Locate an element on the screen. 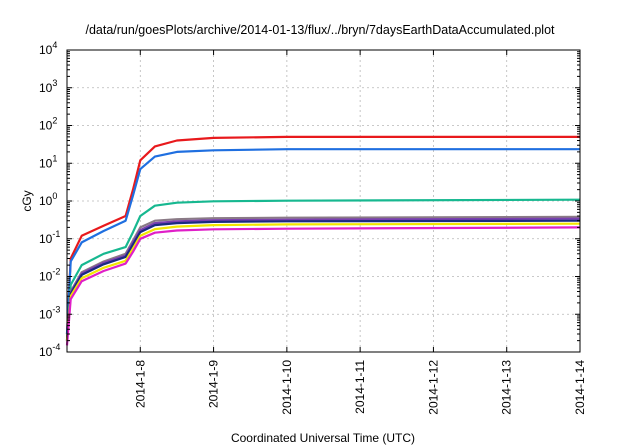 The height and width of the screenshot is (448, 640). y-tick-label: 10³ is located at coordinates (48, 86).